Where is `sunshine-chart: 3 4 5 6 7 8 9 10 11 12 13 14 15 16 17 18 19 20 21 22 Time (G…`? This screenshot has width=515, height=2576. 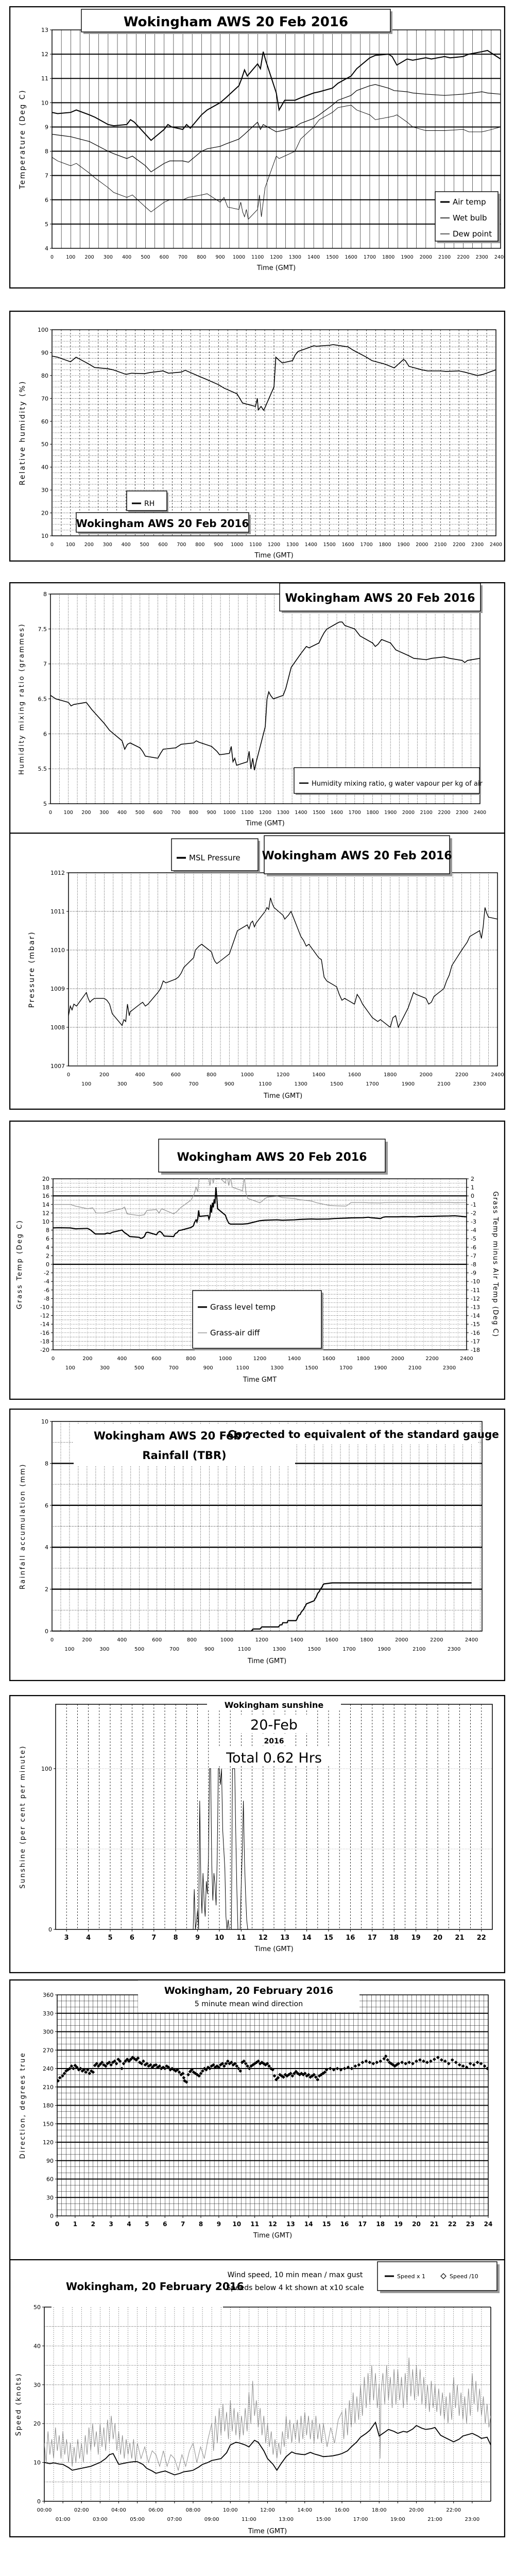
sunshine-chart: 3 4 5 6 7 8 9 10 11 12 13 14 15 16 17 18 19 20 21 22 Time (G… is located at coordinates (257, 1834).